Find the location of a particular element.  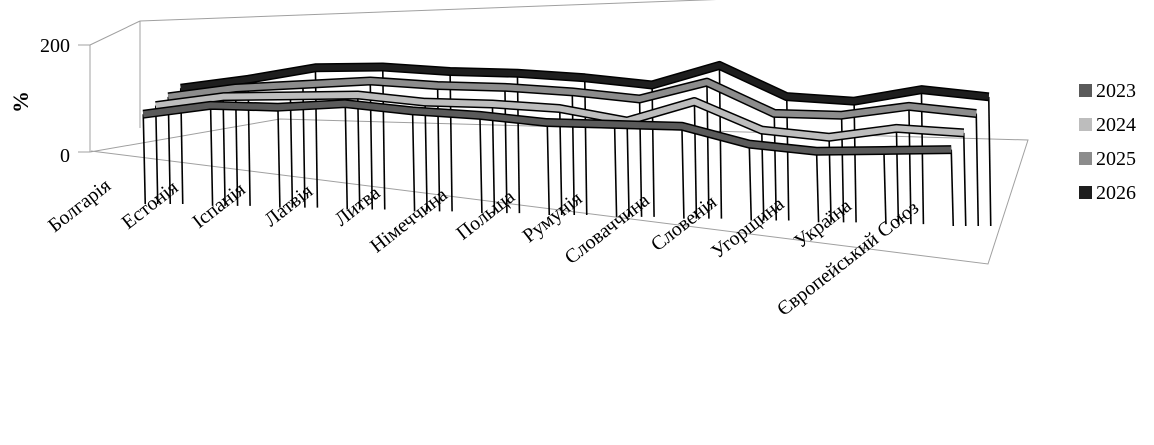

legend-label-2023: 2023 is located at coordinates (1116, 91).